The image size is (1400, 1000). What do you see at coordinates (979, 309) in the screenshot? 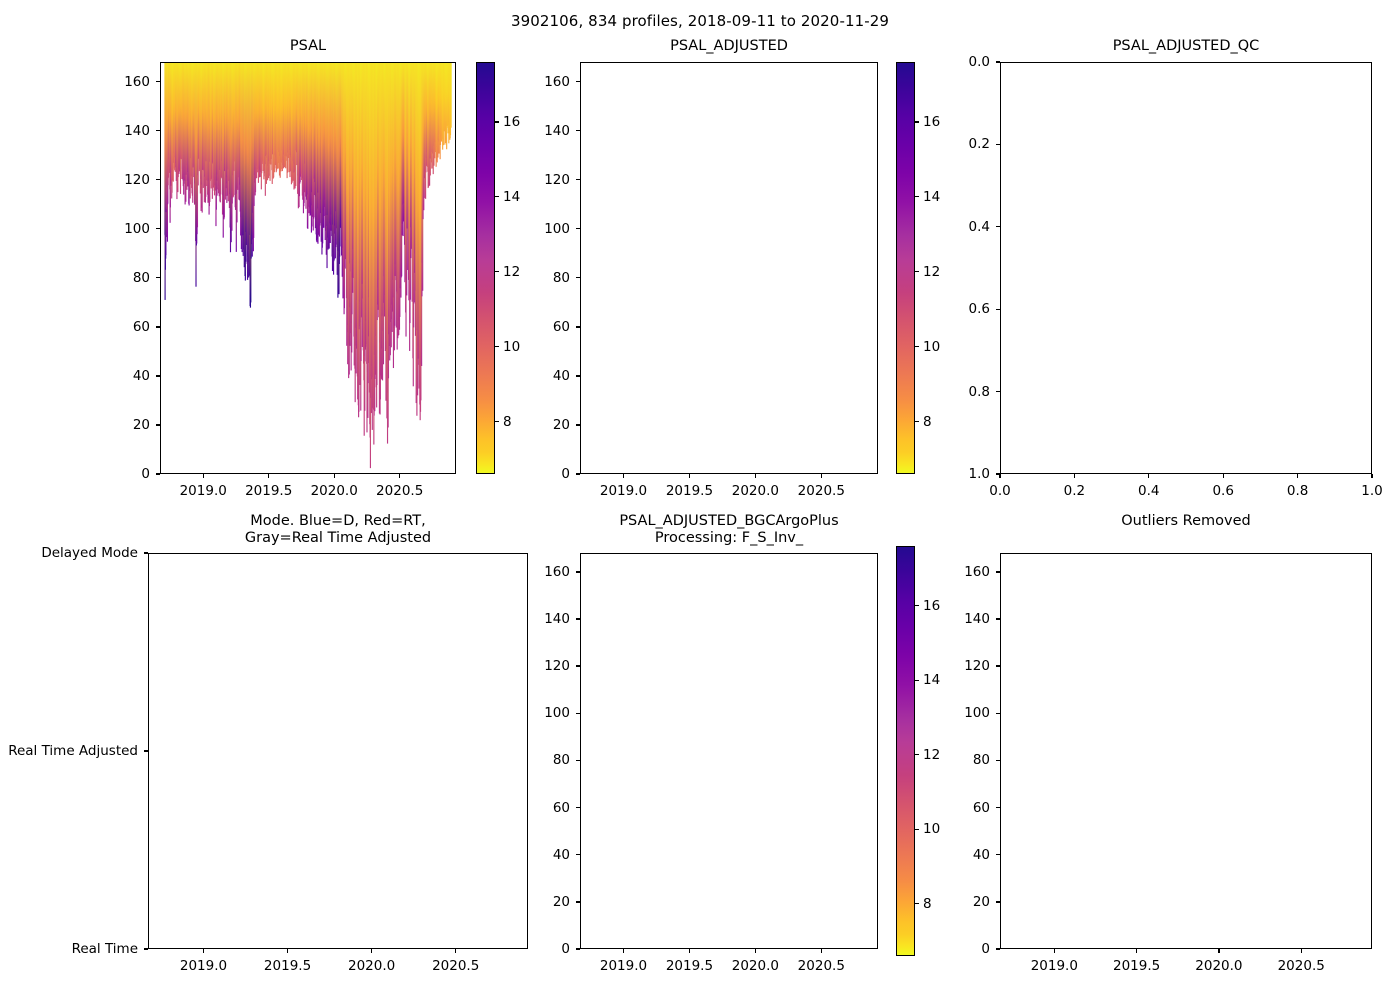
I see `axis-ytick-label: 0.6` at bounding box center [979, 309].